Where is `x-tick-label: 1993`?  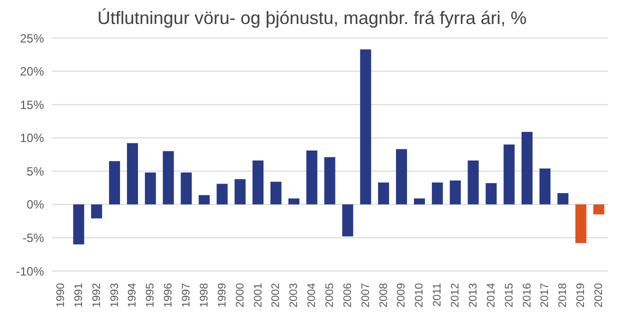
x-tick-label: 1993 is located at coordinates (114, 295).